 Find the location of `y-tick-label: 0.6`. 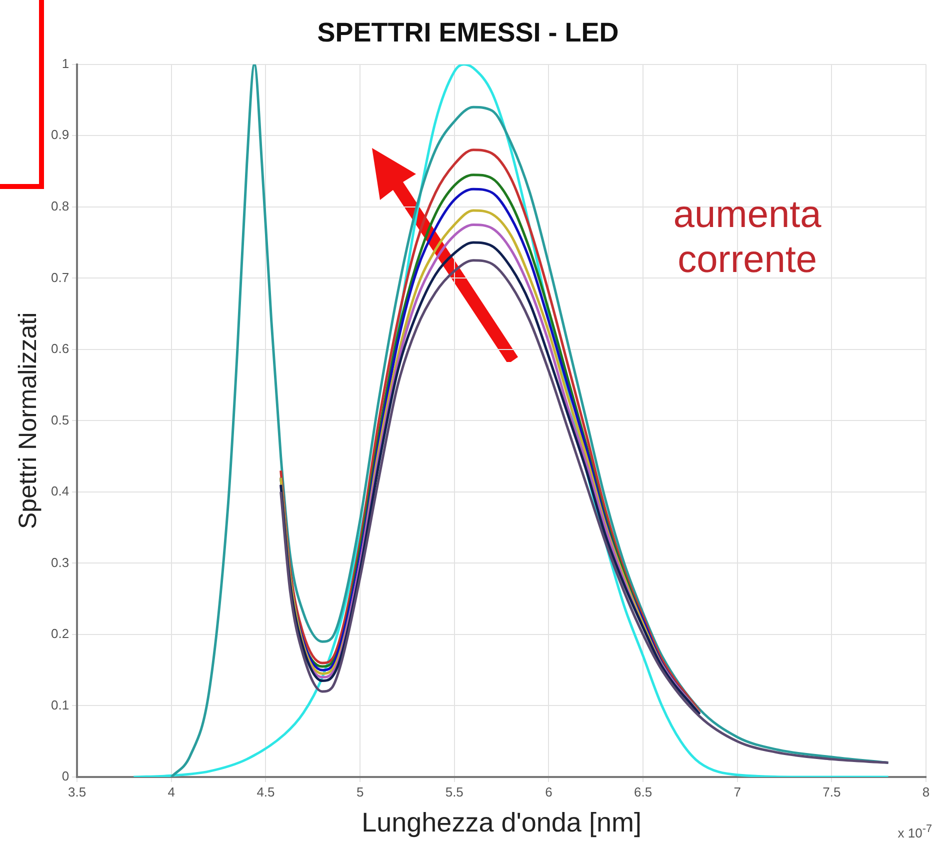

y-tick-label: 0.6 is located at coordinates (60, 348).